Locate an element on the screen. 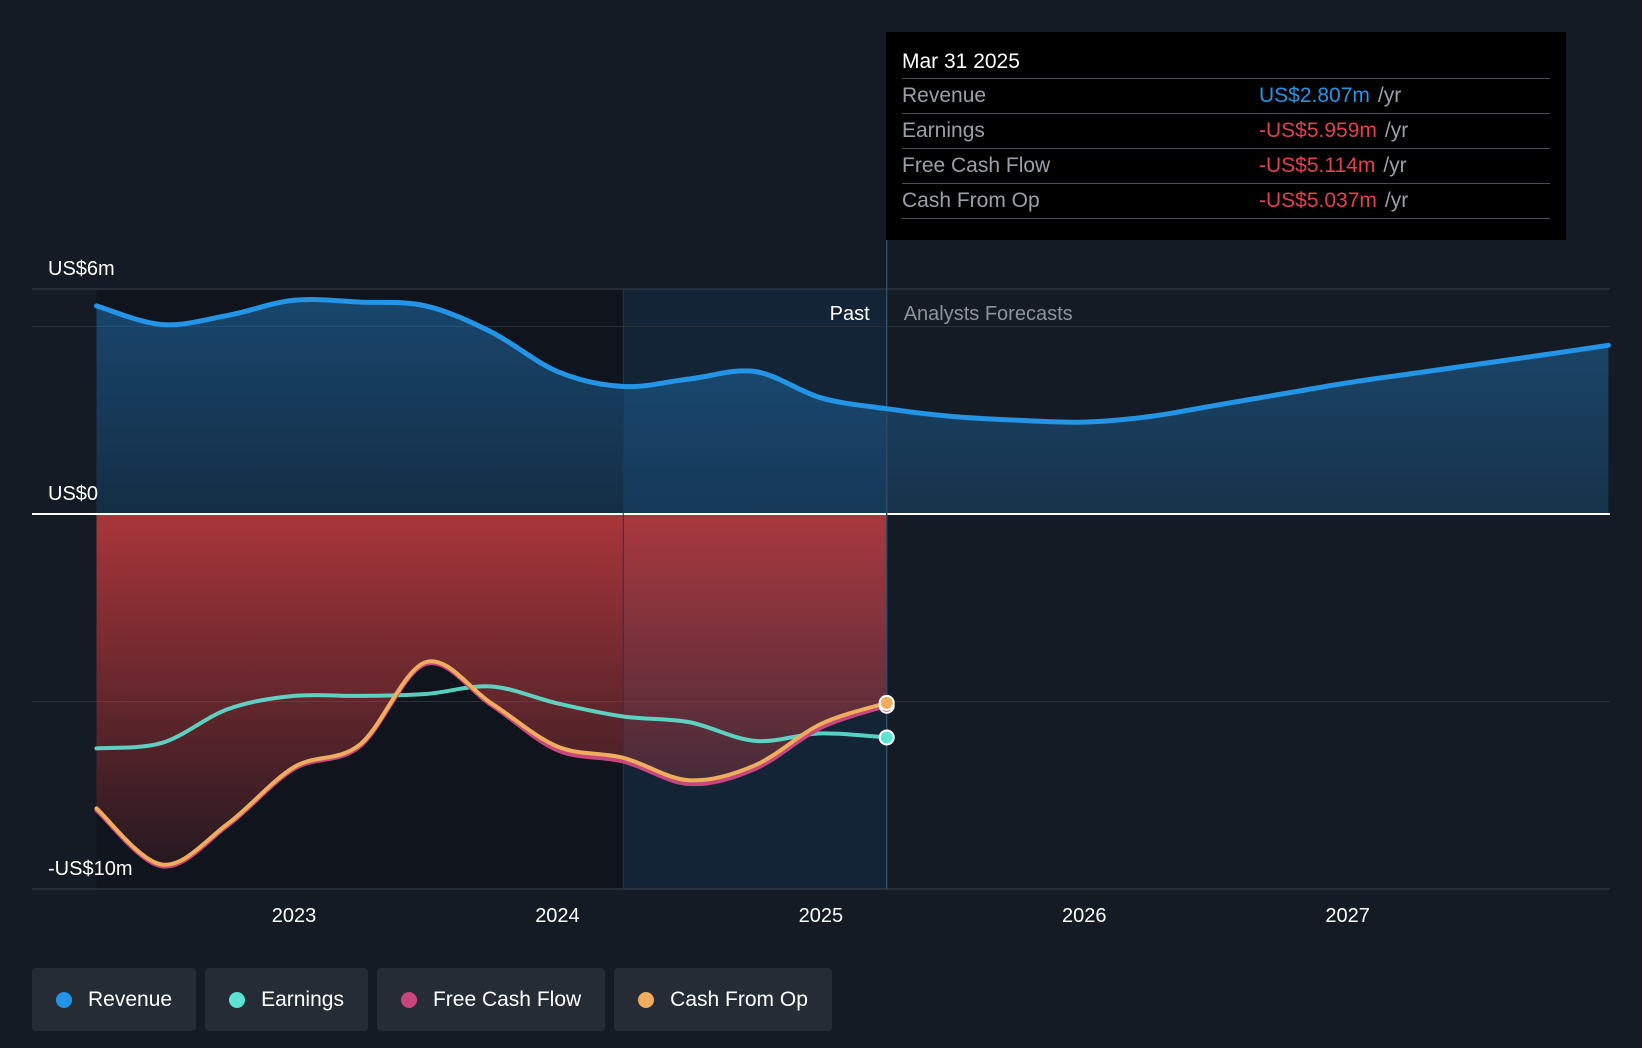 The image size is (1642, 1048). y-tick-label: -US$10m is located at coordinates (90, 869).